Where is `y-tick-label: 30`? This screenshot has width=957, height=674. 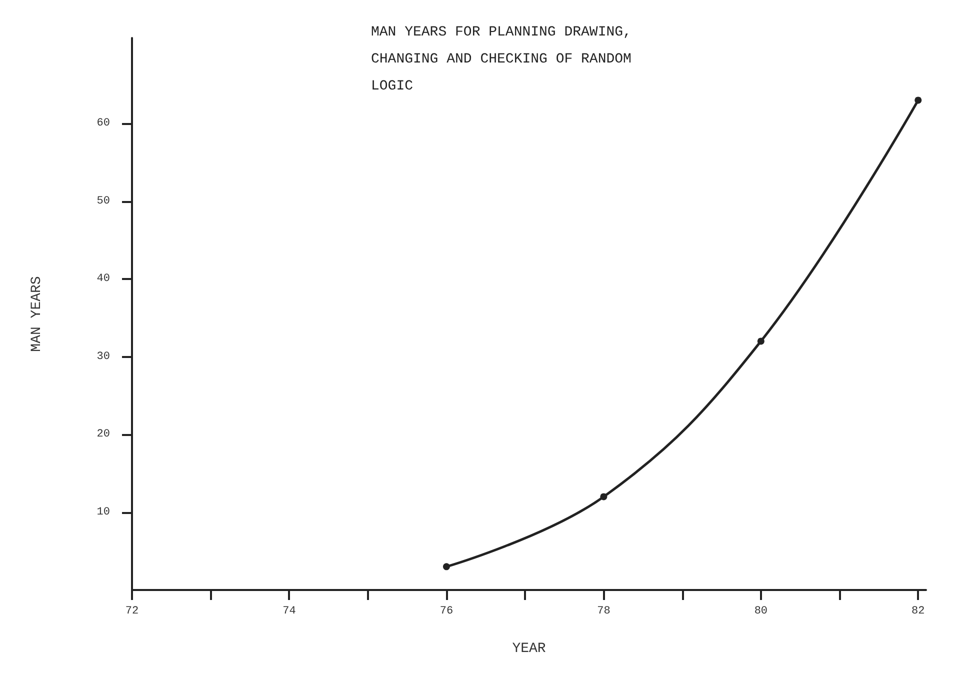
y-tick-label: 30 is located at coordinates (103, 356).